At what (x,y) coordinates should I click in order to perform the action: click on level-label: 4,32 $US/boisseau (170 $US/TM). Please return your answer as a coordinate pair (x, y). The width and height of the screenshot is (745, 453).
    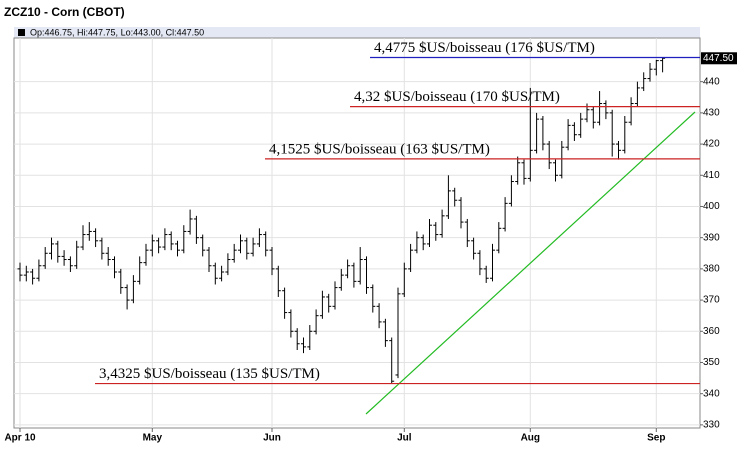
    Looking at the image, I should click on (457, 97).